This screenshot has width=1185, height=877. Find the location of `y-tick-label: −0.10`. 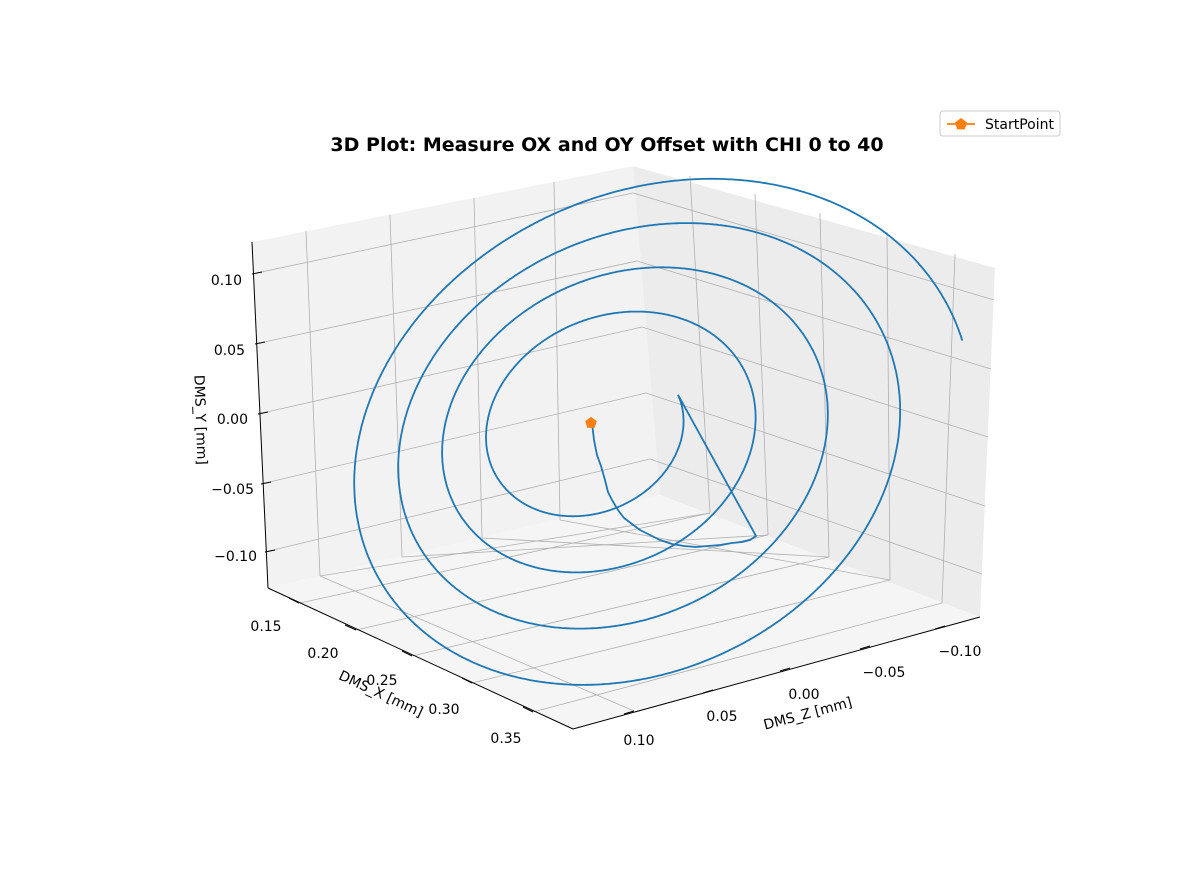

y-tick-label: −0.10 is located at coordinates (235, 557).